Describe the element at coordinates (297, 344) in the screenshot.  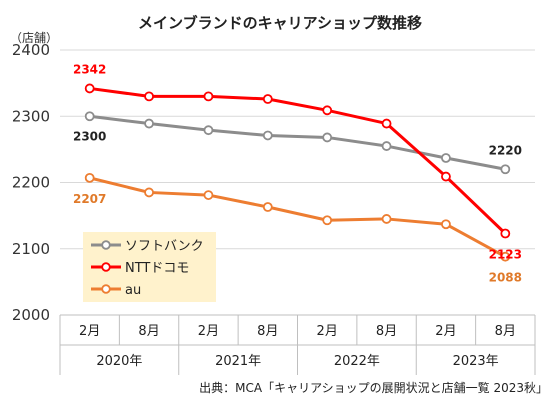
I see `x-axis: 2月 8月 2月 8月 2月 8月 2月 8月 2020年 2021年 2022年 2023年` at that location.